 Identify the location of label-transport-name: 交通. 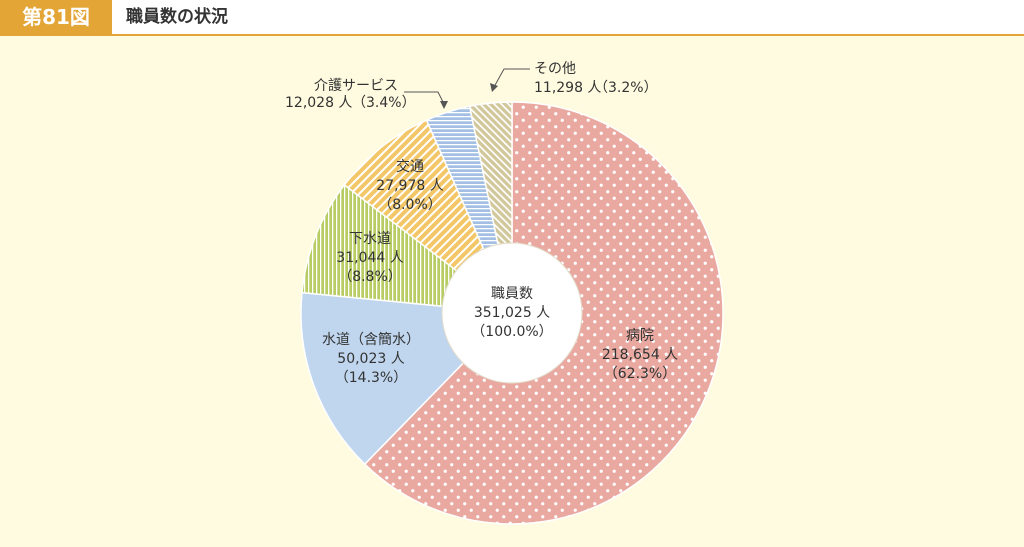
(410, 166).